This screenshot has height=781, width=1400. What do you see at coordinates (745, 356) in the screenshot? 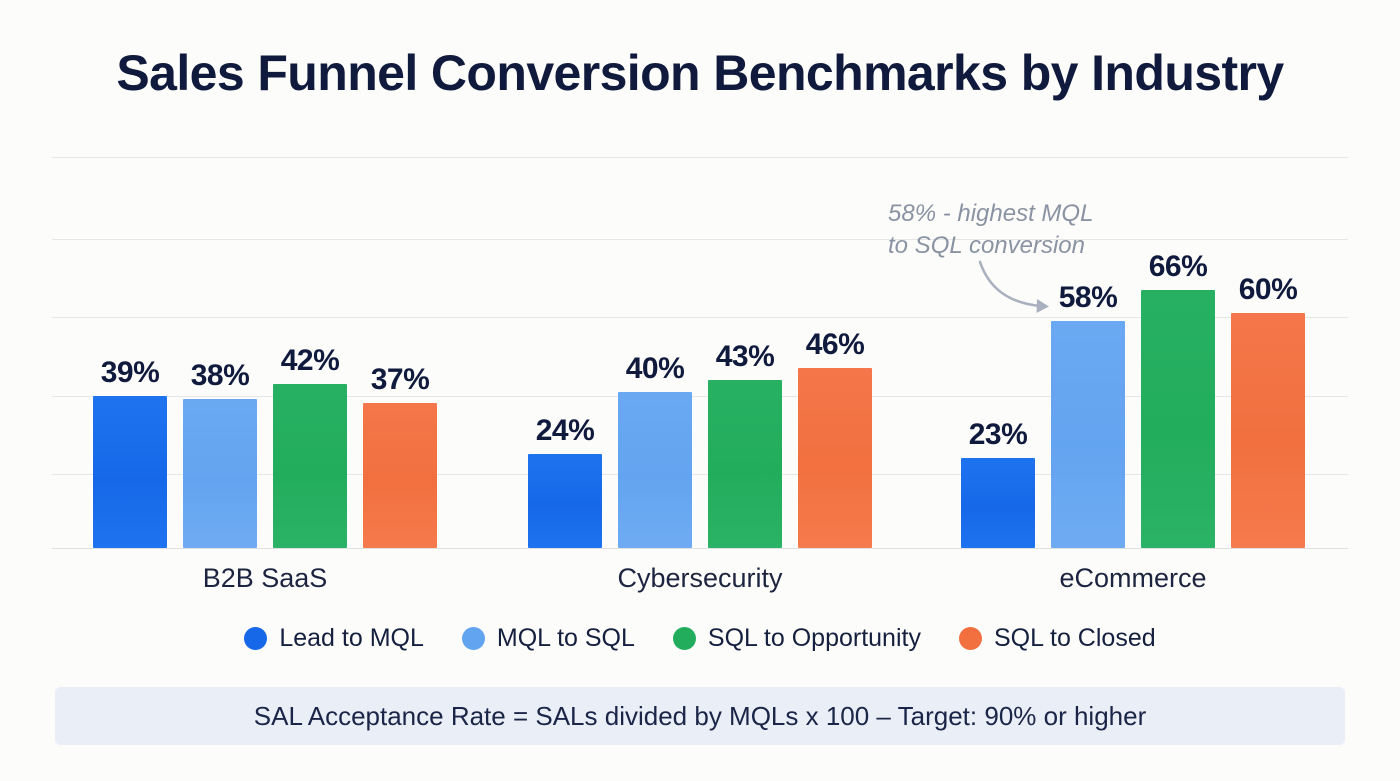
I see `bar-value-label: 43%` at bounding box center [745, 356].